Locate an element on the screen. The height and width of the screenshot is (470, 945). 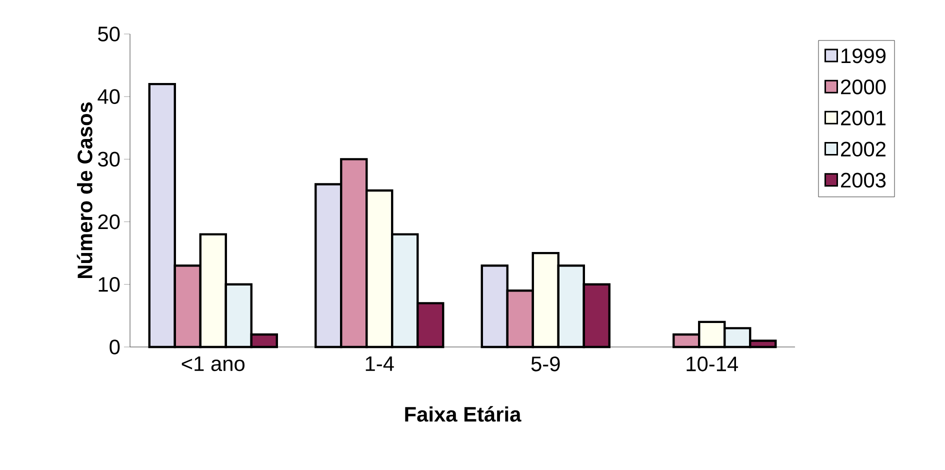
legend-label: 2002 is located at coordinates (863, 149).